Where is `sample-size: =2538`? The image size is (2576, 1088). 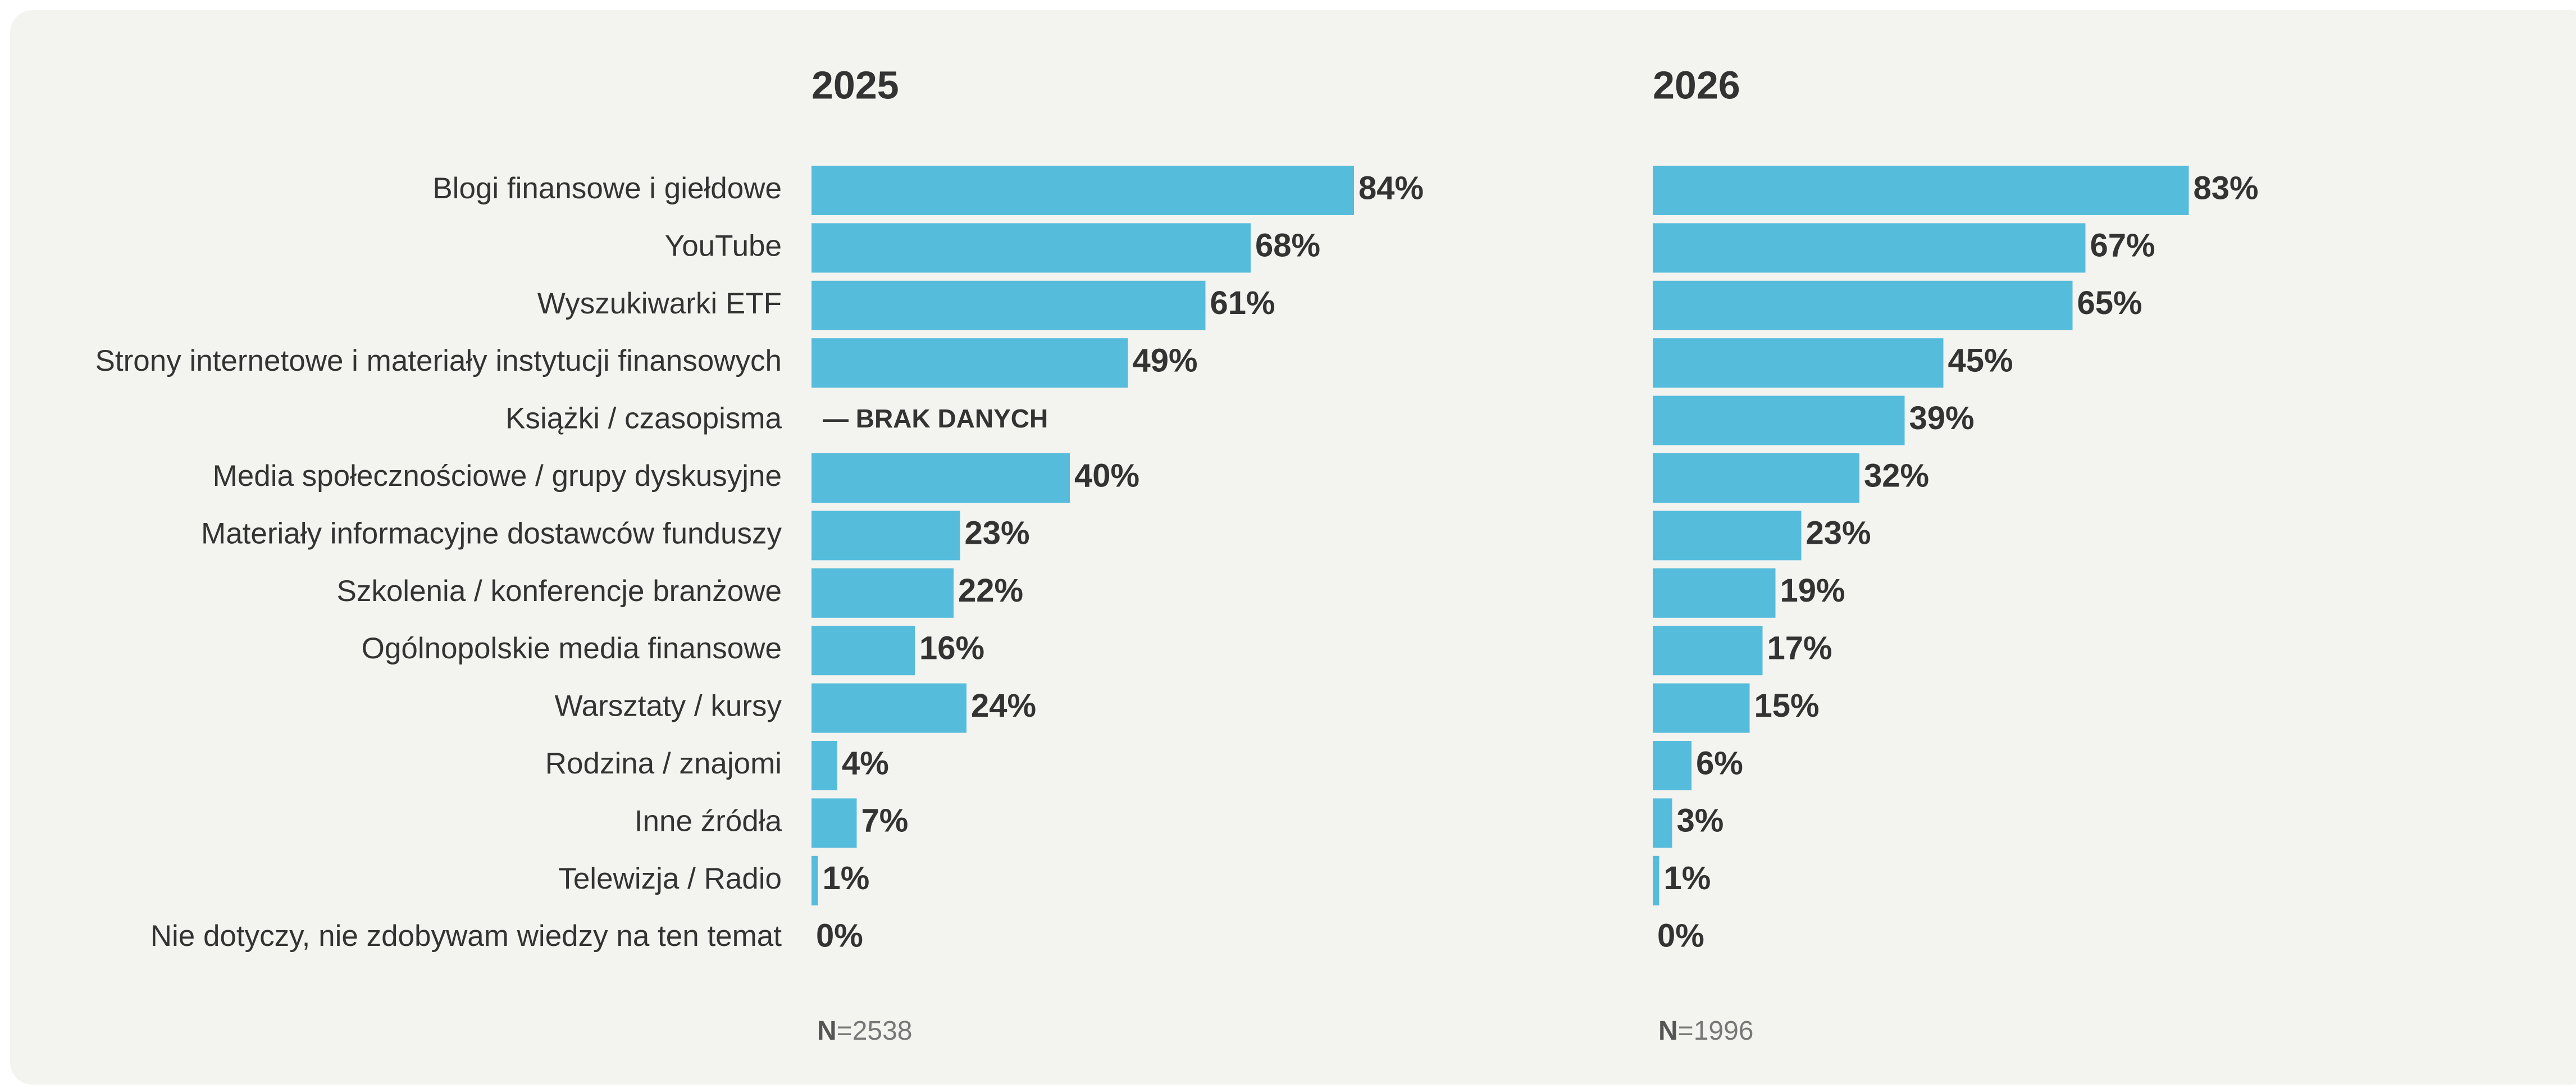
sample-size: =2538 is located at coordinates (875, 1031).